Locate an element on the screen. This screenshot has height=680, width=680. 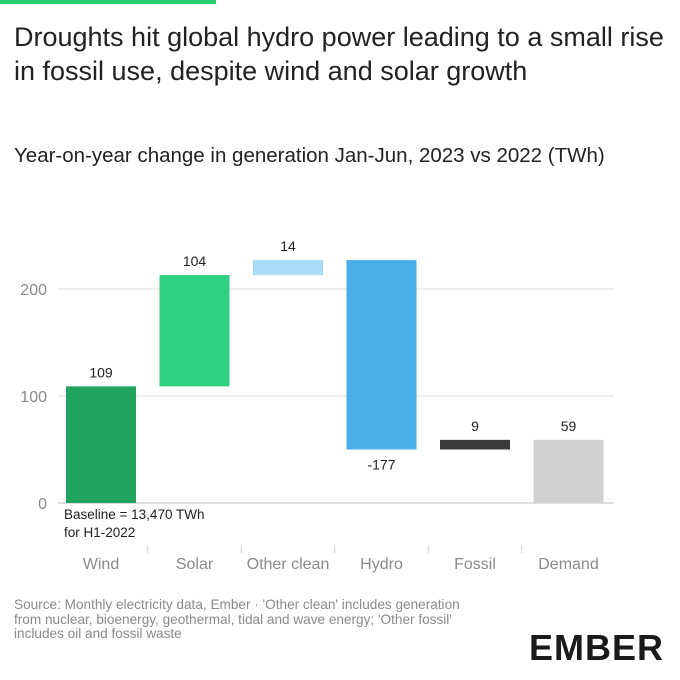
value-label: 104 is located at coordinates (195, 261).